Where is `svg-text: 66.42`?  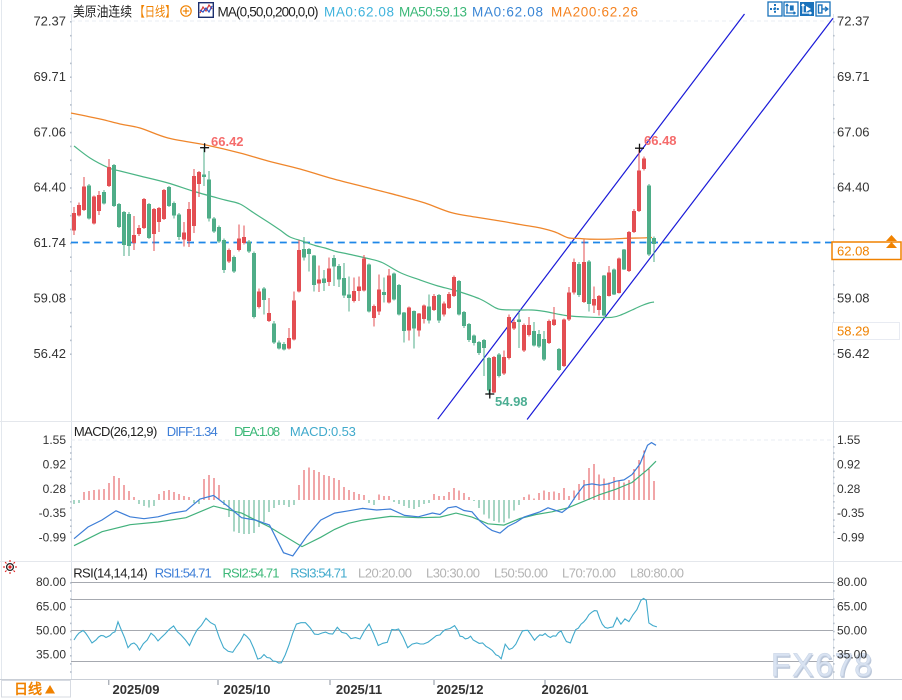 svg-text: 66.42 is located at coordinates (227, 141).